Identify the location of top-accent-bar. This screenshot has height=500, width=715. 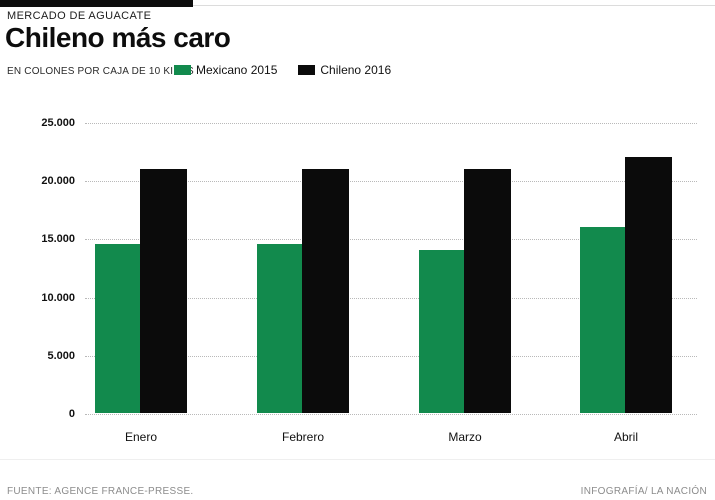
(96, 3).